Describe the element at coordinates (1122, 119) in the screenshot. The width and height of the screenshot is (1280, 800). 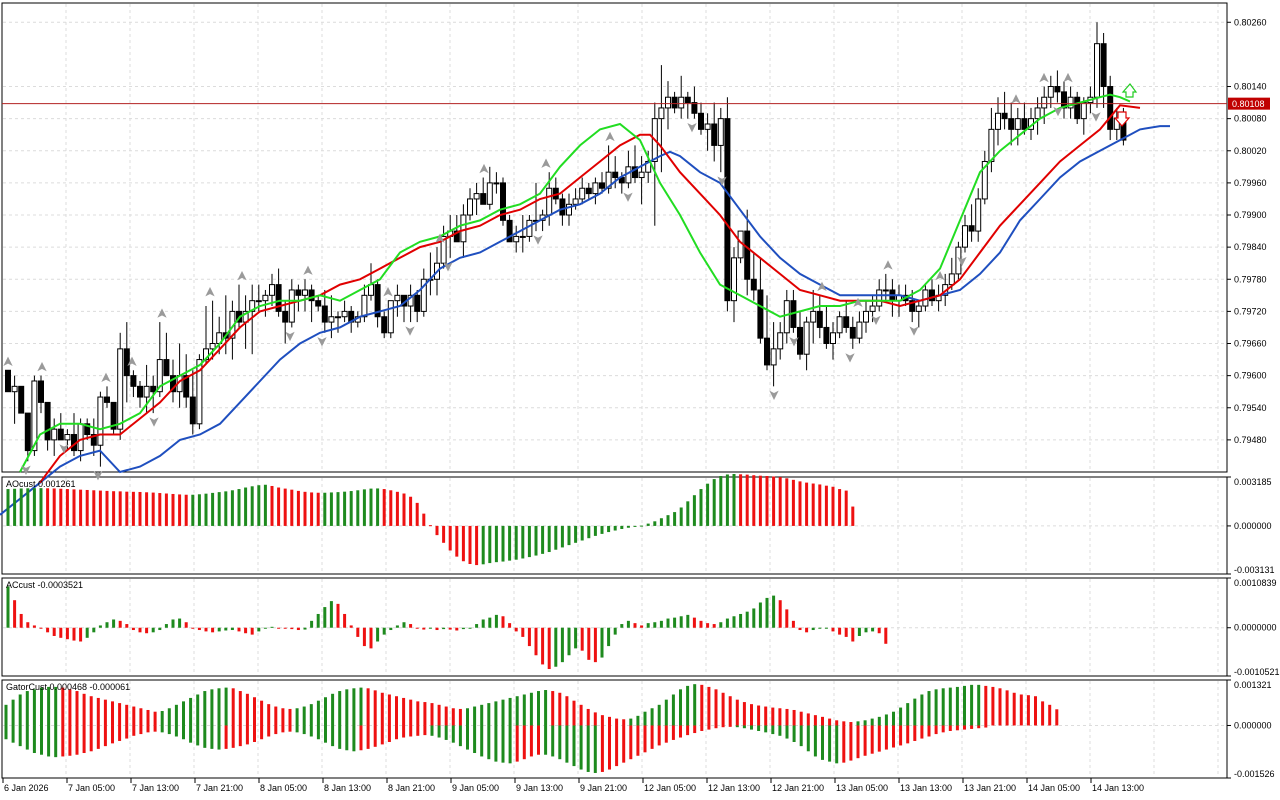
I see `signal-down-arrow-icon` at that location.